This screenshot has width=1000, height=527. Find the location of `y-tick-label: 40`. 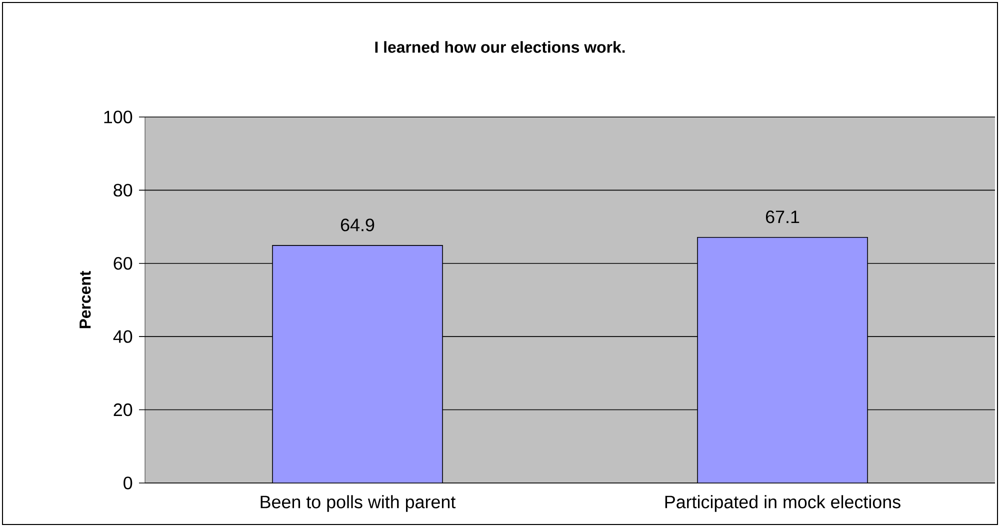

y-tick-label: 40 is located at coordinates (122, 336).